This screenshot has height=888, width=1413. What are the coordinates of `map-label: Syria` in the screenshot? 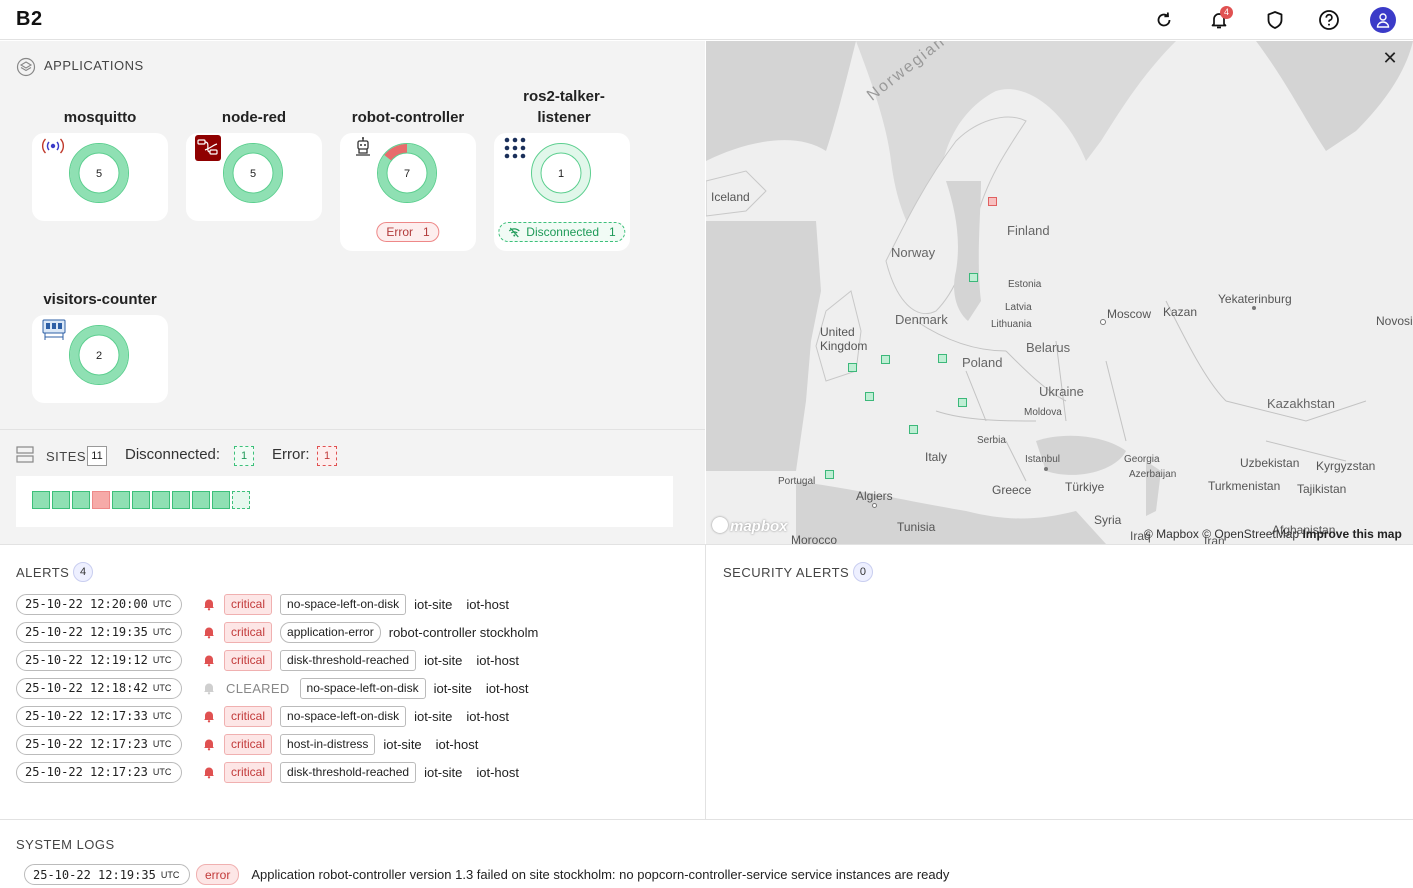 It's located at (1108, 520).